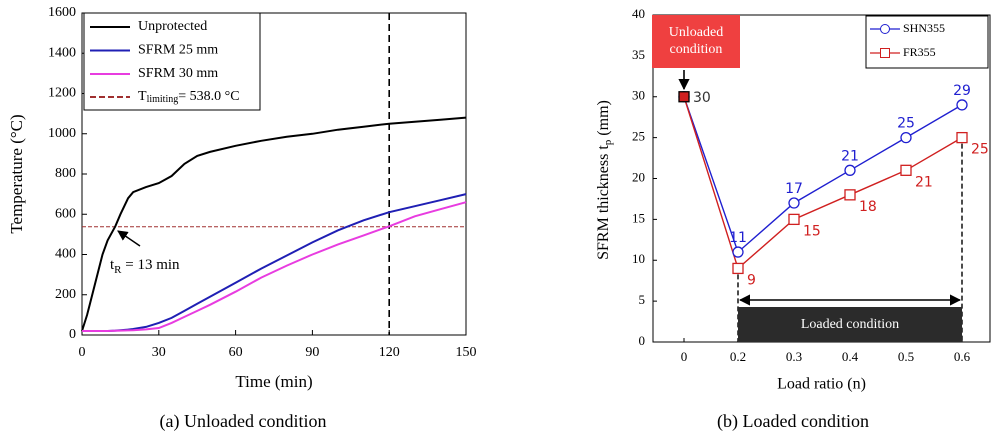 The width and height of the screenshot is (996, 445). I want to click on data-label: 15, so click(812, 231).